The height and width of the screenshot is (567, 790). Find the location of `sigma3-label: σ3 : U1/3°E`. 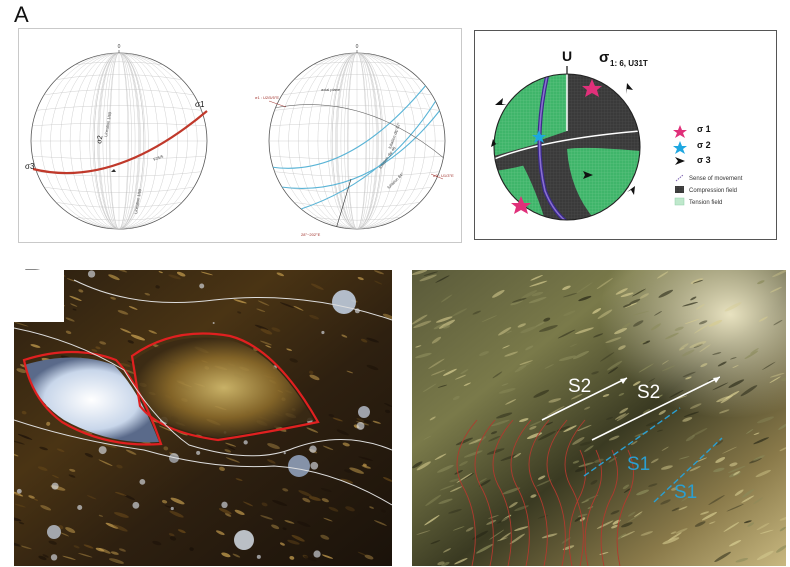

sigma3-label: σ3 : U1/3°E is located at coordinates (443, 175).